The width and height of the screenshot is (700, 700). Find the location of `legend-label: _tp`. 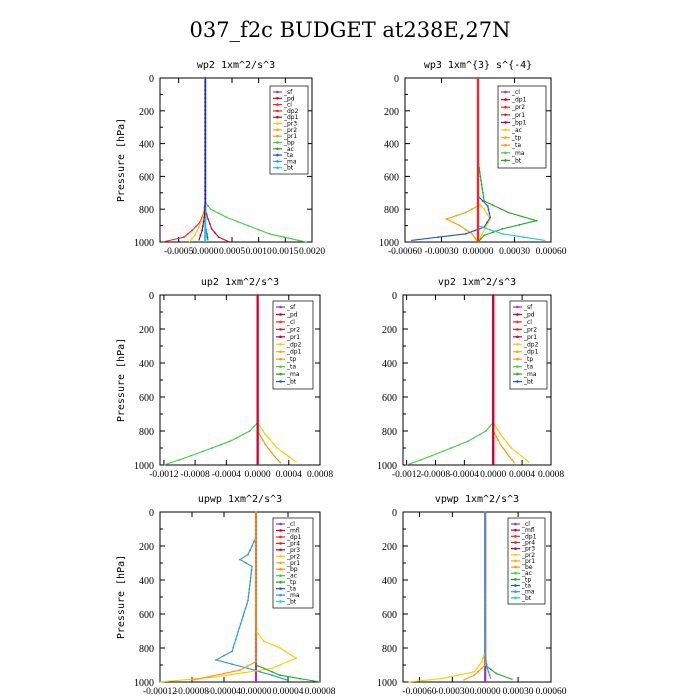

legend-label: _tp is located at coordinates (291, 582).